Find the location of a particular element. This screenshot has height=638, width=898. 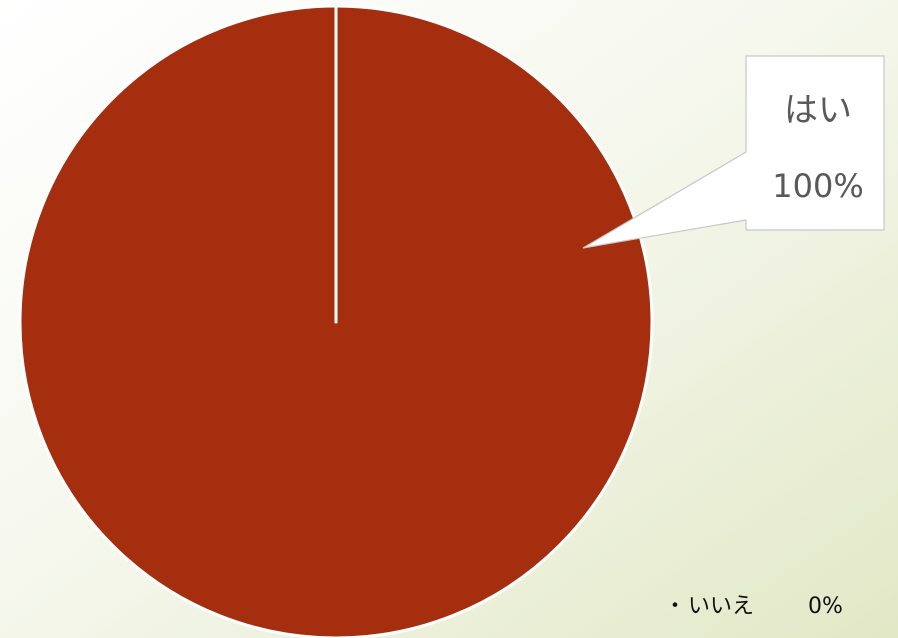

value-label: 0% is located at coordinates (825, 606).